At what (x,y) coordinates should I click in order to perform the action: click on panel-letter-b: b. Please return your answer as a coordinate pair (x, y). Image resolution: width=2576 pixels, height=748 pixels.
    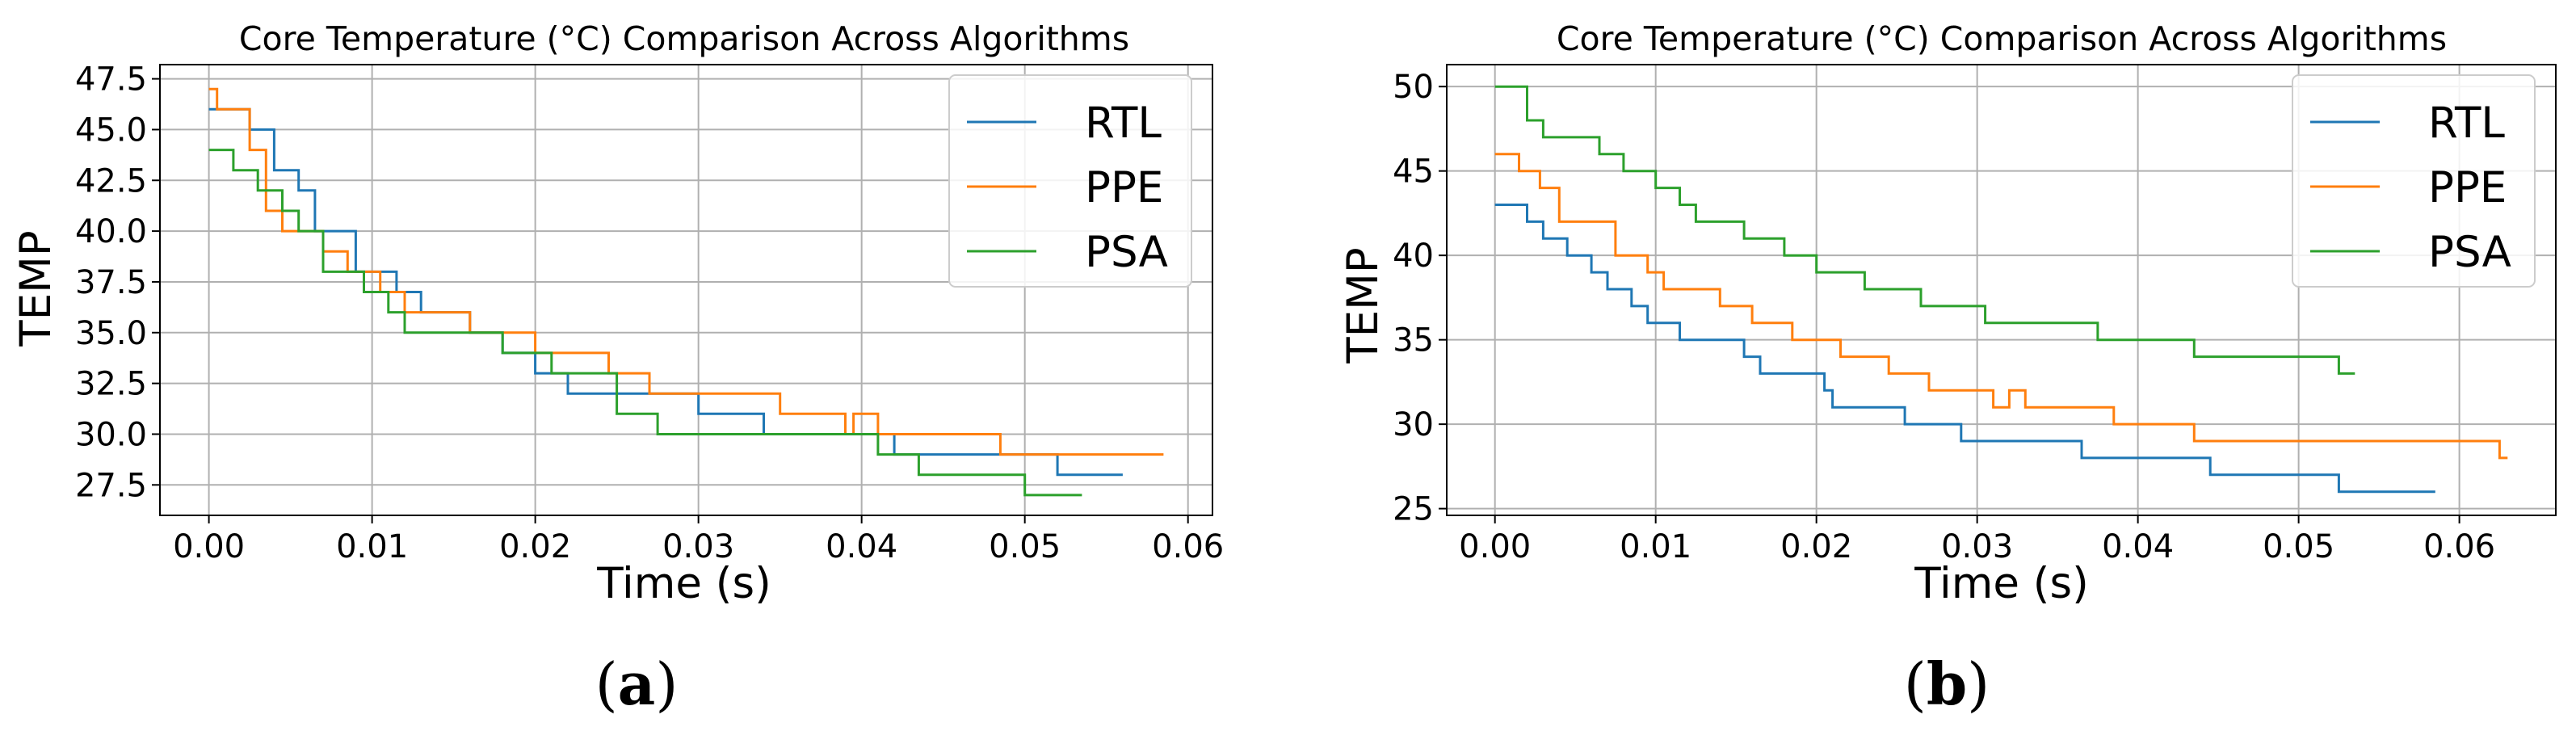
    Looking at the image, I should click on (1947, 683).